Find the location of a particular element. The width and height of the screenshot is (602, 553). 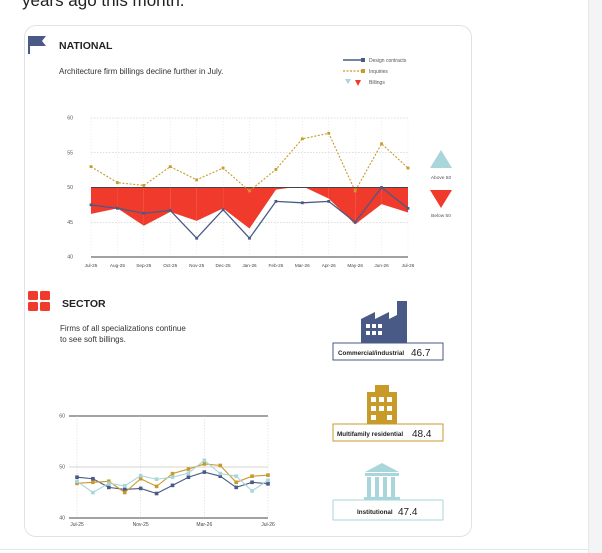

above-50-label: Above 50 is located at coordinates (441, 178).